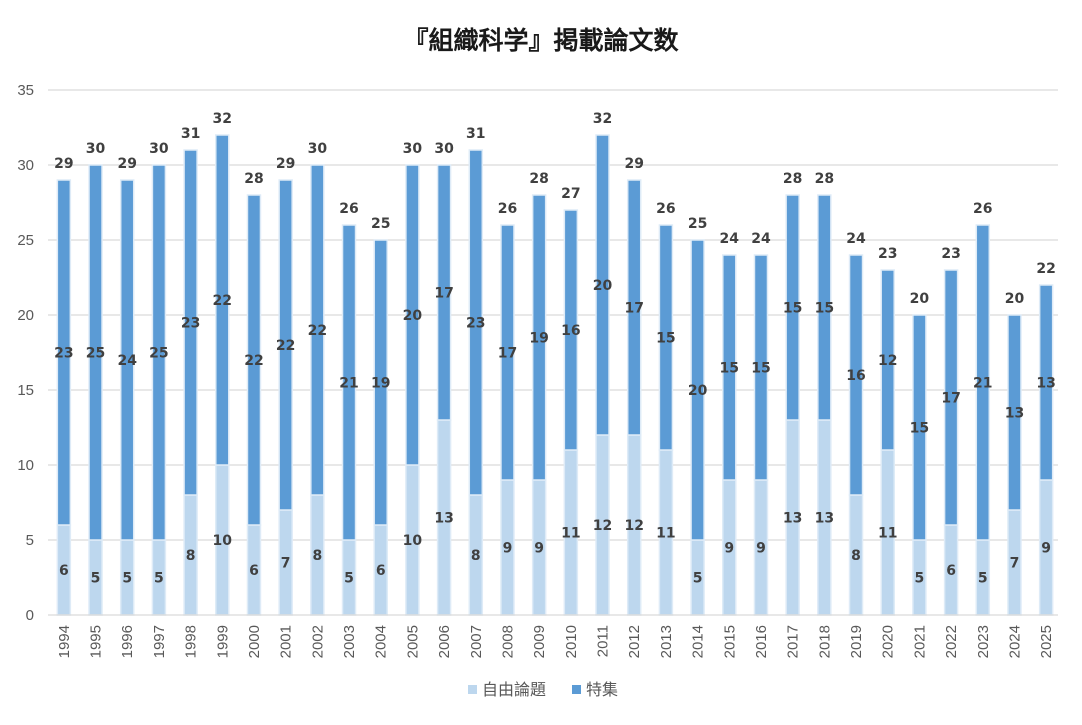 The image size is (1082, 725). Describe the element at coordinates (413, 541) in the screenshot. I see `data-label-free-topic: 10` at that location.